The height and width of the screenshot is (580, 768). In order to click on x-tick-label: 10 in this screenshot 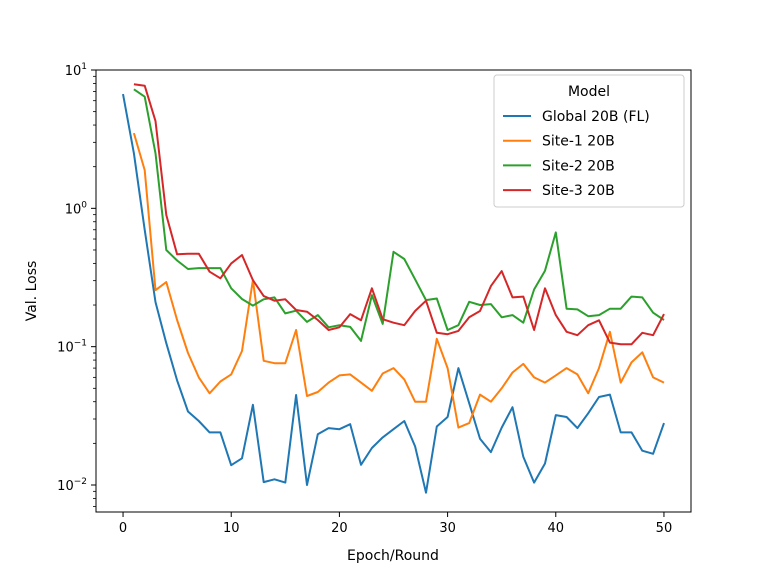, I will do `click(231, 528)`.